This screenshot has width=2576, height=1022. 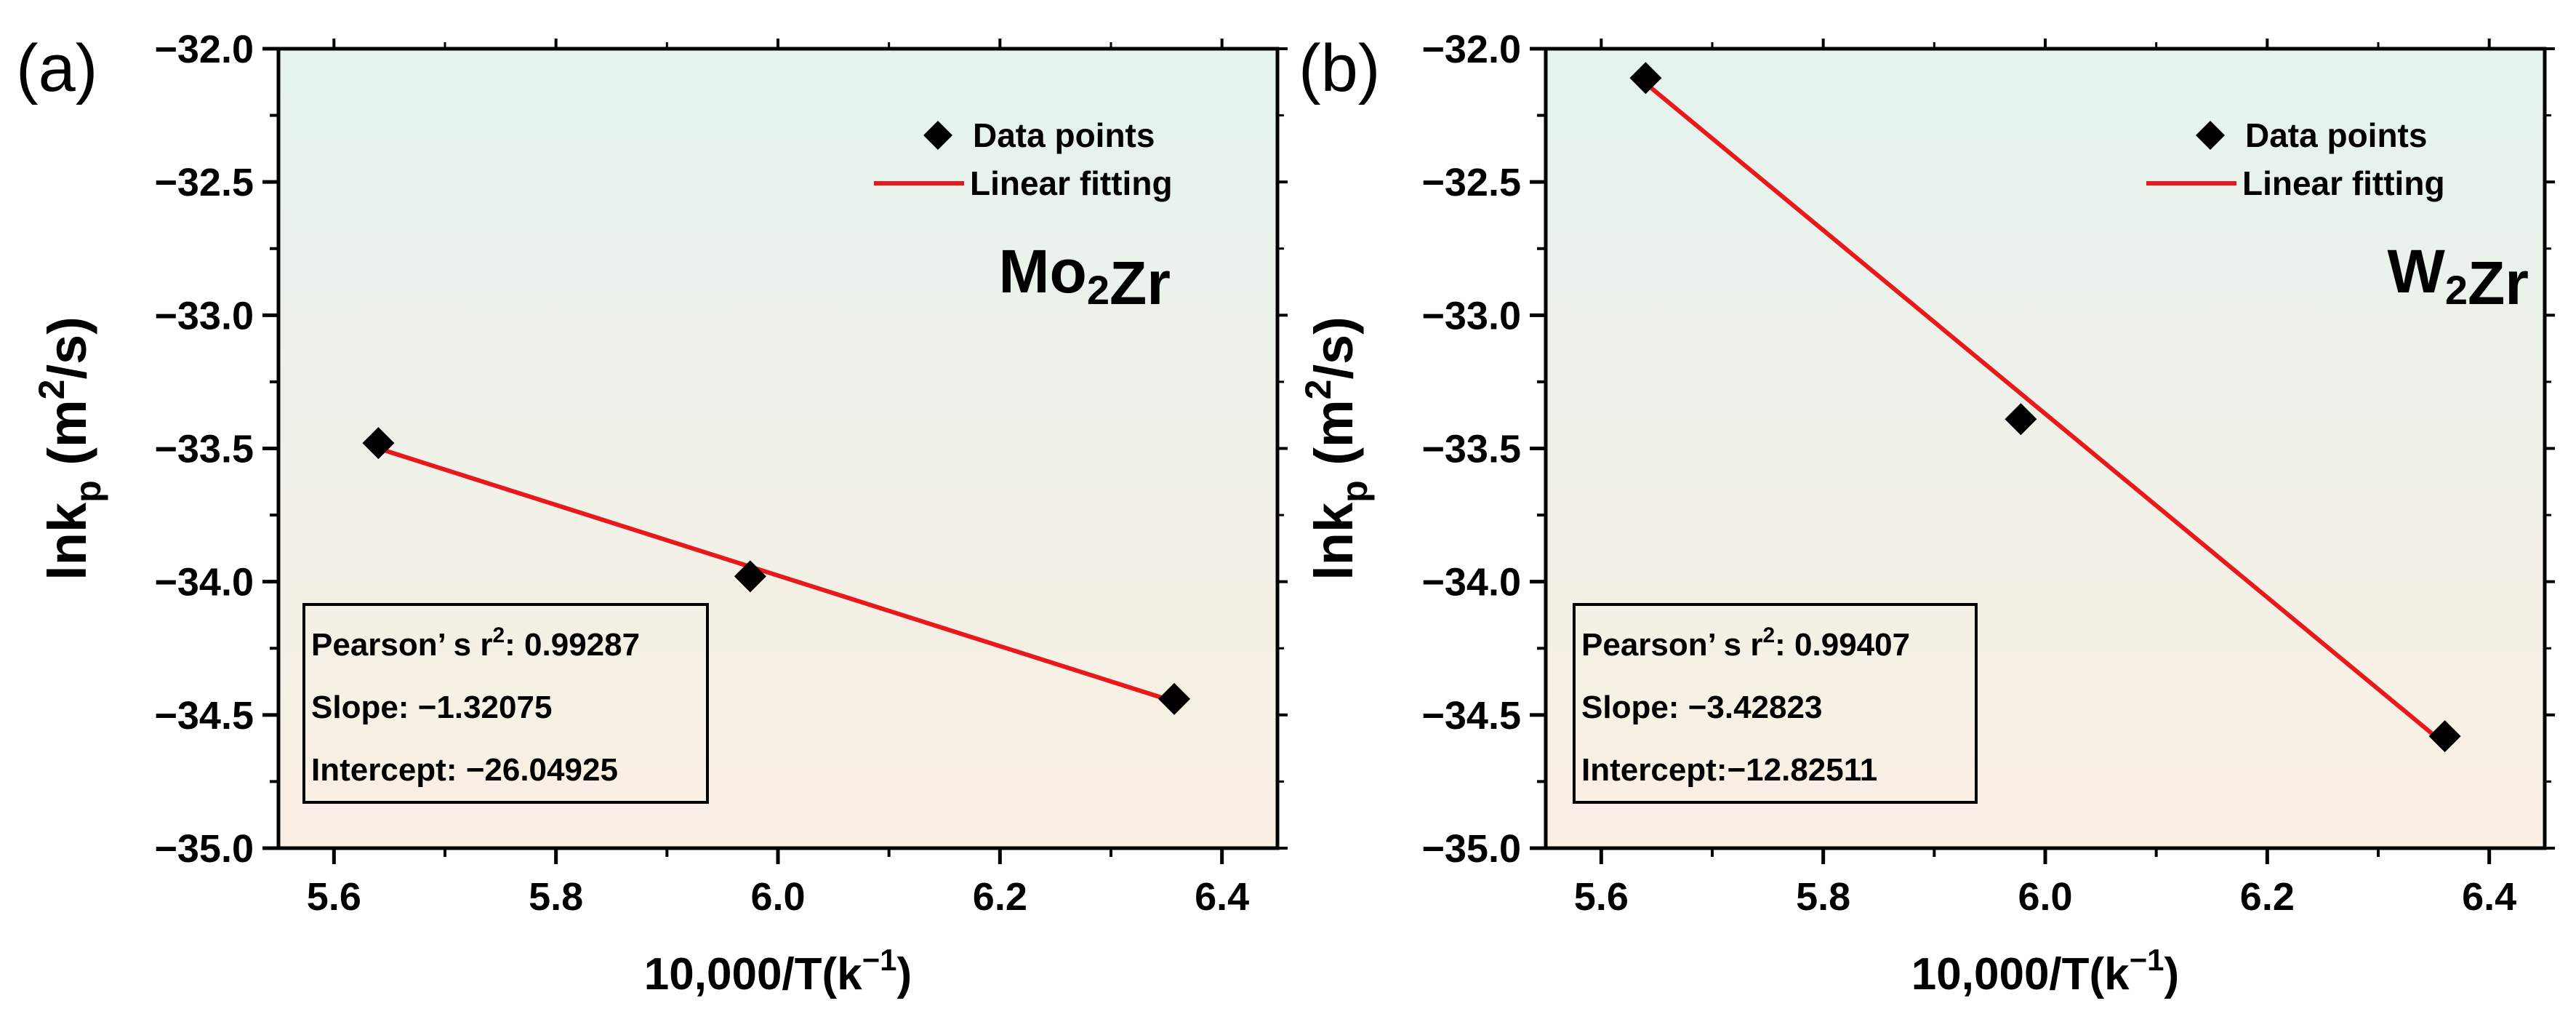 What do you see at coordinates (1729, 770) in the screenshot?
I see `intercept-text: Intercept:−12.82511` at bounding box center [1729, 770].